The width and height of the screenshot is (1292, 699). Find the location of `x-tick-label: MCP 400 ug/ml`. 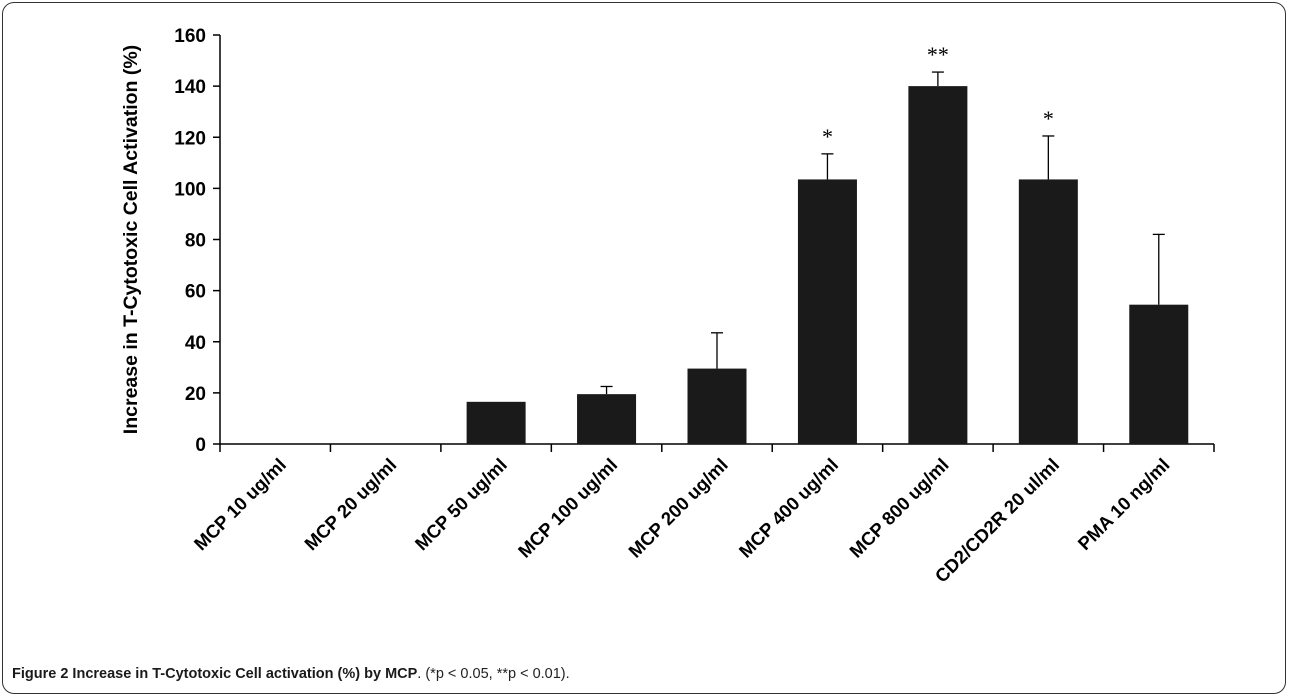

x-tick-label: MCP 400 ug/ml is located at coordinates (789, 508).